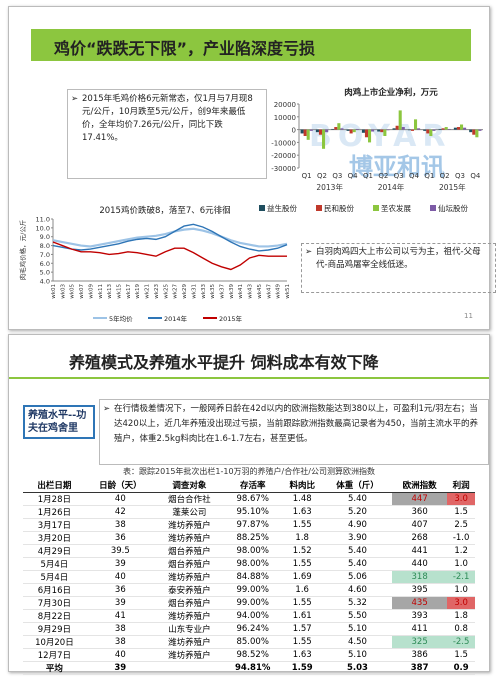 This screenshot has width=497, height=677. Describe the element at coordinates (204, 291) in the screenshot. I see `x-tick-label: wk33` at that location.